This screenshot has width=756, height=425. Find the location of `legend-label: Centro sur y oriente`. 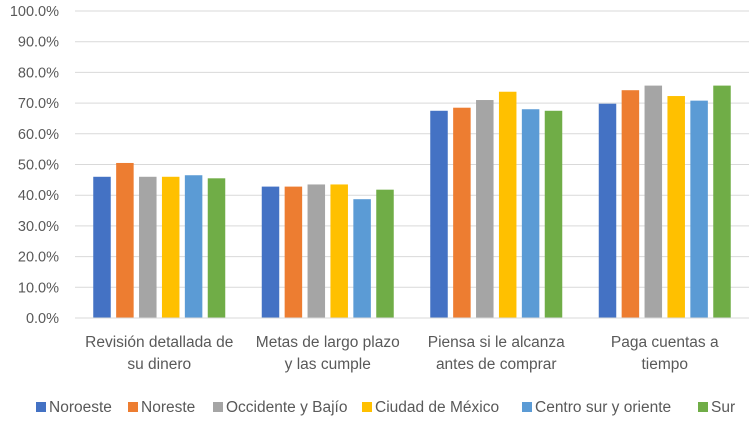

legend-label: Centro sur y oriente is located at coordinates (603, 407).